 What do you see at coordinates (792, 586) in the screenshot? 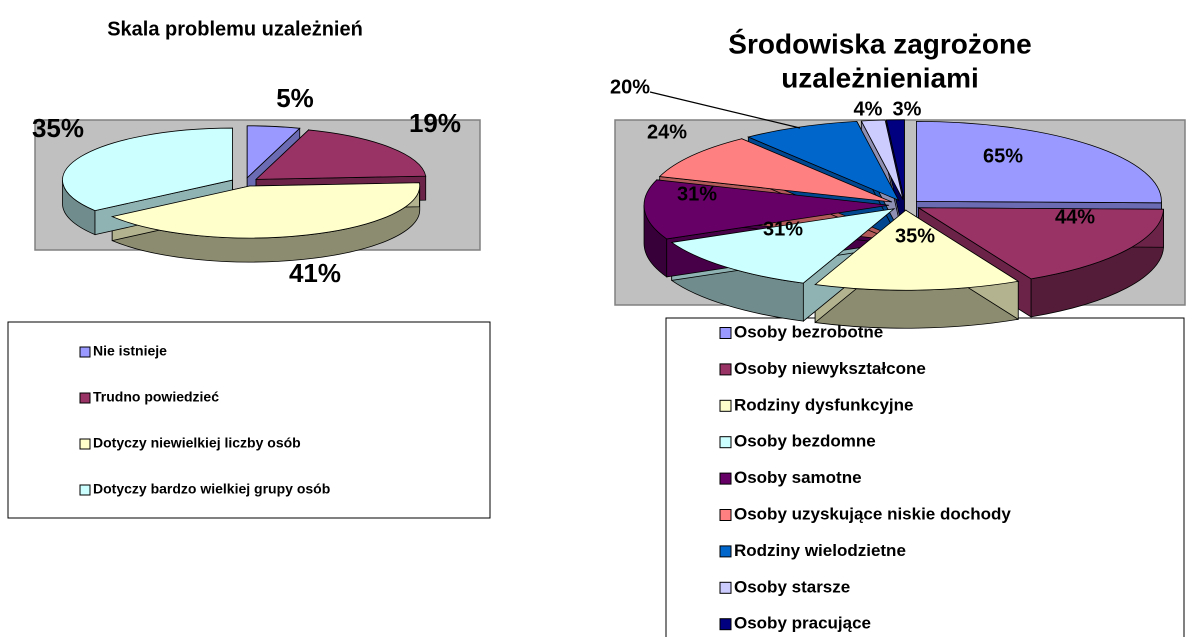
I see `legend-label: Osoby starsze` at bounding box center [792, 586].